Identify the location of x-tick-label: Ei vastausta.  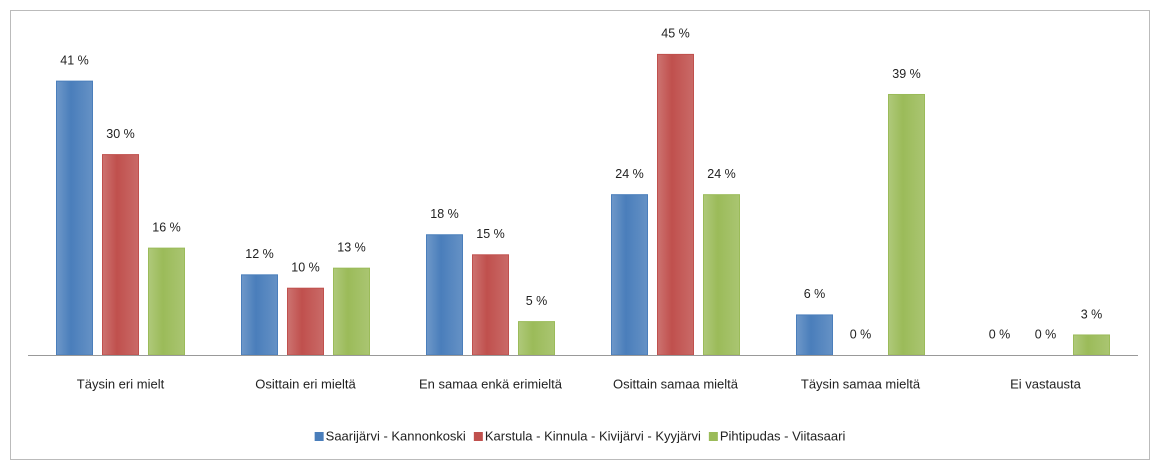
(1046, 383).